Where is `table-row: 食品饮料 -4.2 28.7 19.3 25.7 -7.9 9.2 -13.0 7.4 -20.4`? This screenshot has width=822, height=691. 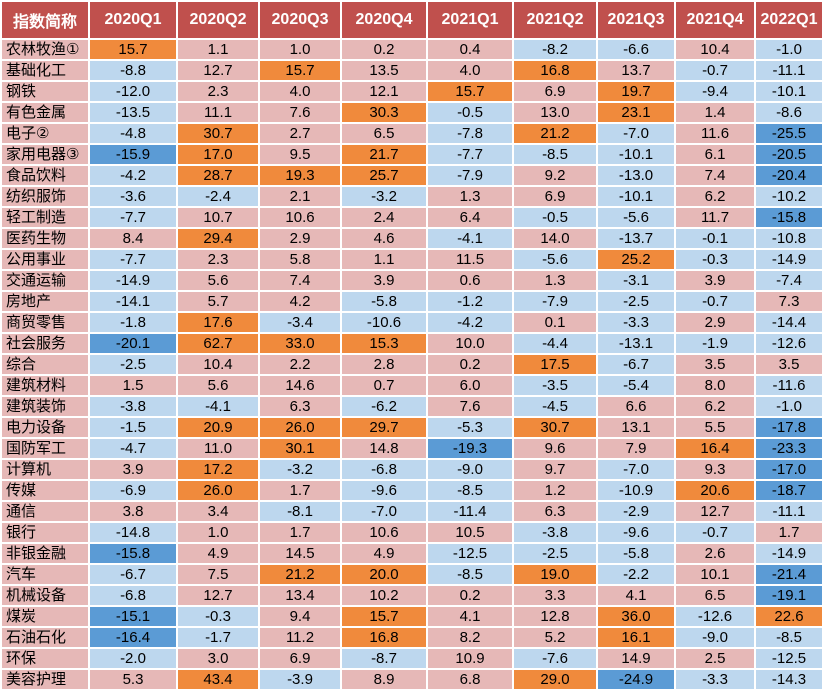
table-row: 食品饮料 -4.2 28.7 19.3 25.7 -7.9 9.2 -13.0 7.4 -20.4 is located at coordinates (411, 175).